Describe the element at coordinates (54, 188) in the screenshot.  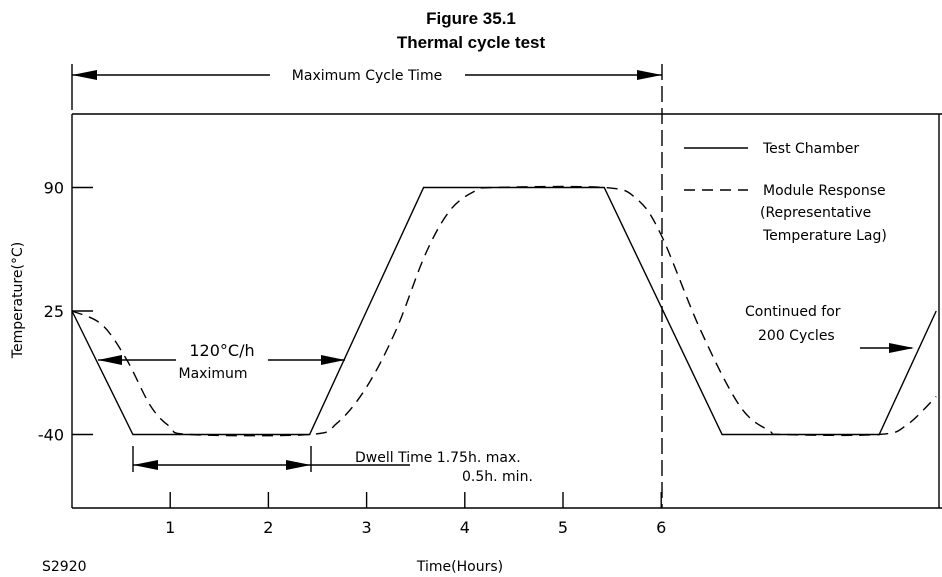
I see `y-tick-label: 90` at that location.